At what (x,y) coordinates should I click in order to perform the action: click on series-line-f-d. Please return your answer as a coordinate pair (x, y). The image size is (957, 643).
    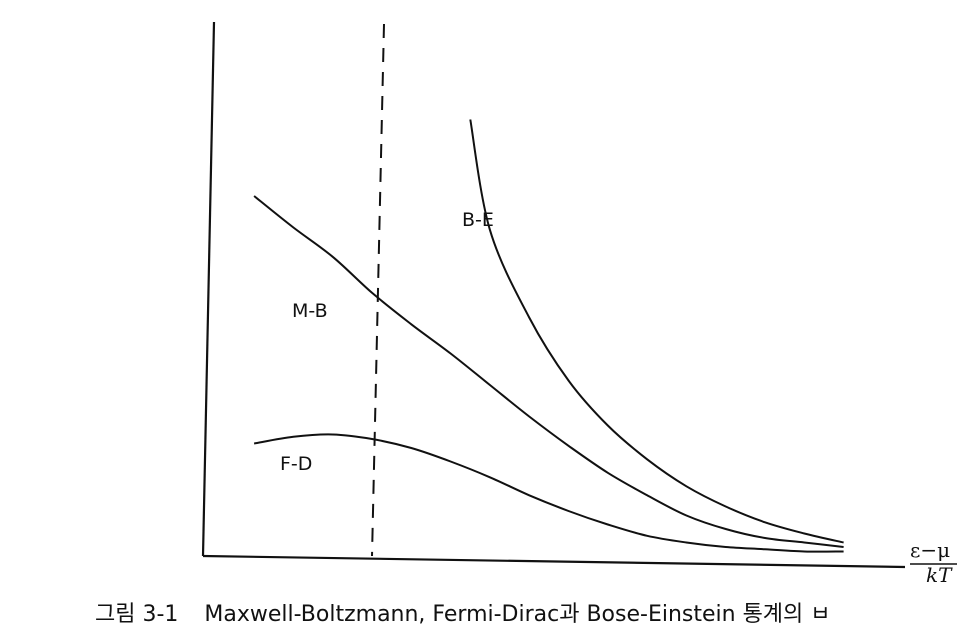
    Looking at the image, I should click on (548, 493).